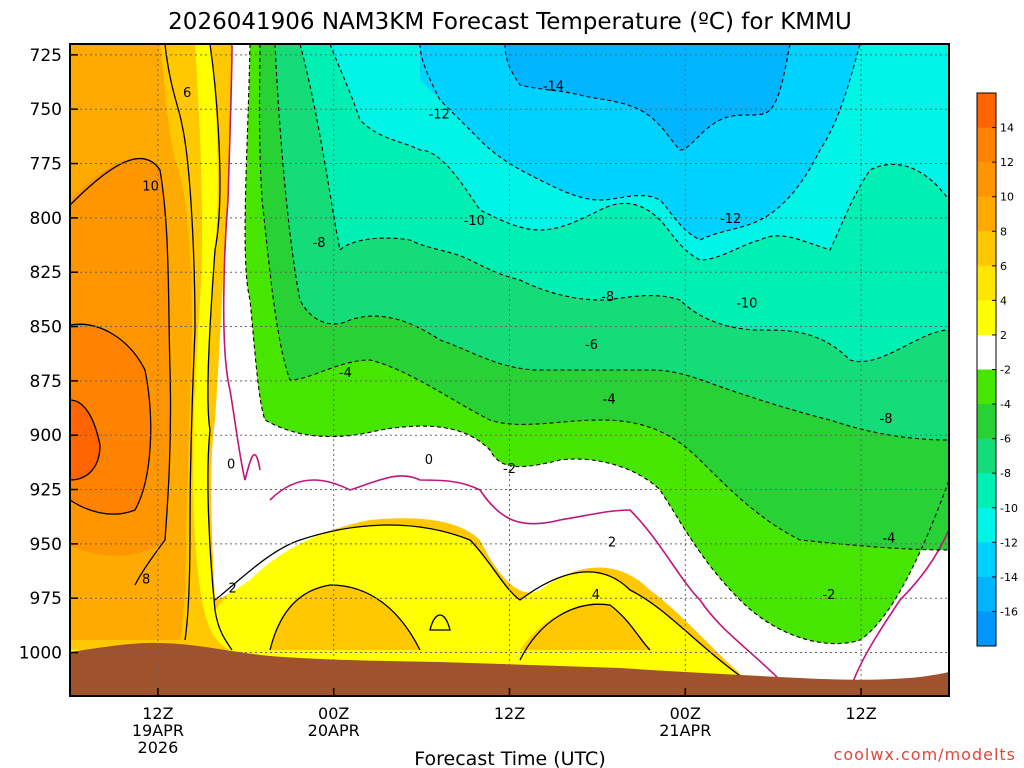 Image resolution: width=1024 pixels, height=768 pixels. I want to click on colorbar-label-0: 14, so click(1007, 128).